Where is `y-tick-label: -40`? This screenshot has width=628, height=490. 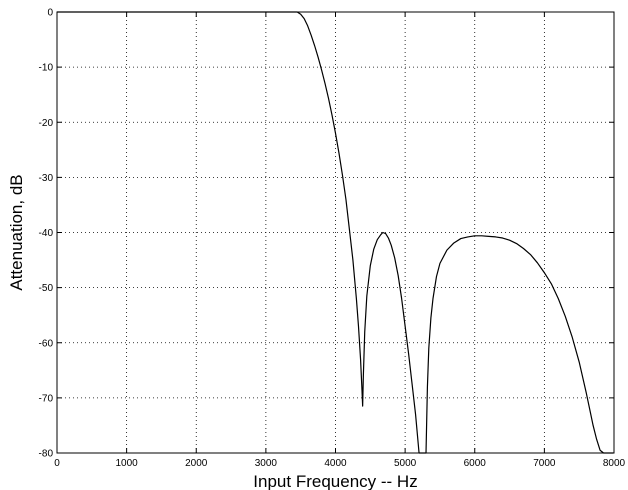 y-tick-label: -40 is located at coordinates (46, 233).